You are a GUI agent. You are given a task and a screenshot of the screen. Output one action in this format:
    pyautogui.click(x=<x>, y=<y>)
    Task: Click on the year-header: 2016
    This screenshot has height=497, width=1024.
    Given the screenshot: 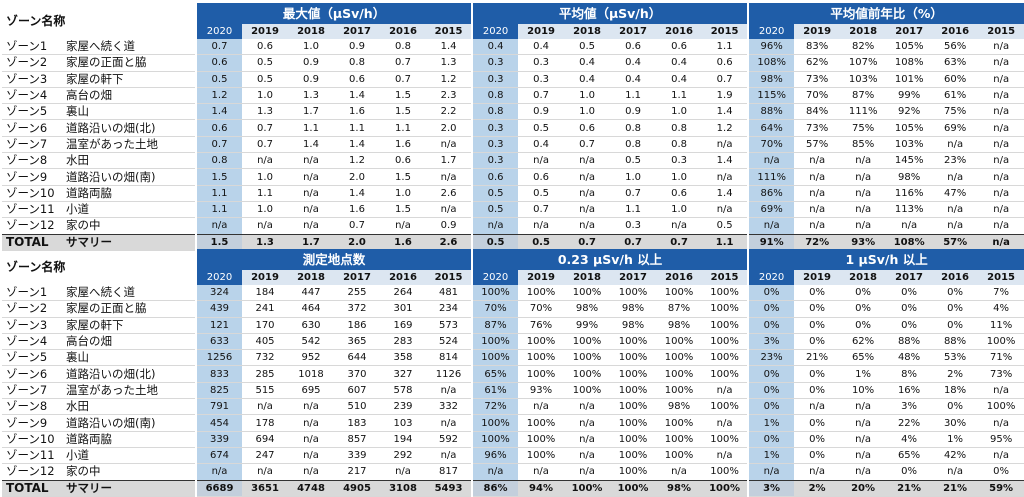 What is the action you would take?
    pyautogui.click(x=403, y=31)
    